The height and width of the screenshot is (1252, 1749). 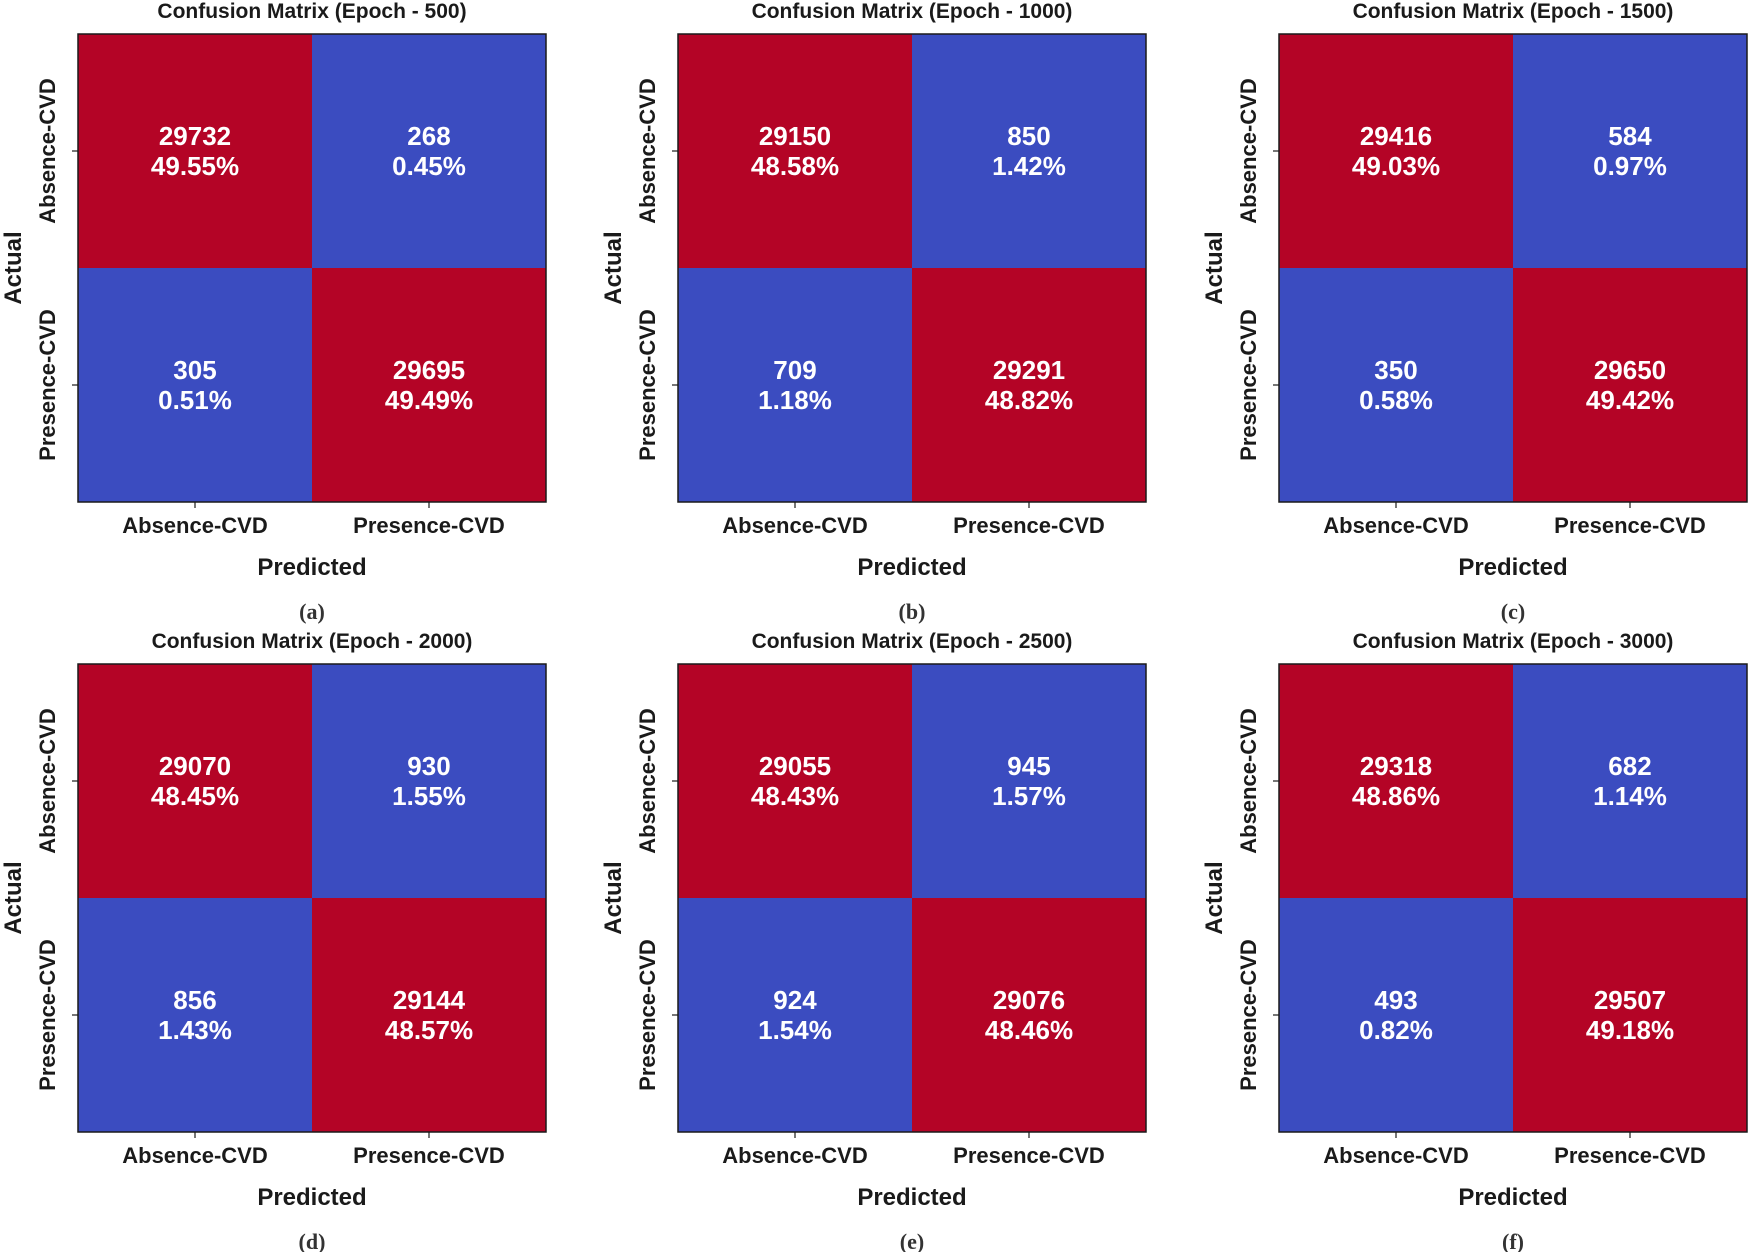 What do you see at coordinates (1630, 1000) in the screenshot?
I see `cell-count-label: 29507` at bounding box center [1630, 1000].